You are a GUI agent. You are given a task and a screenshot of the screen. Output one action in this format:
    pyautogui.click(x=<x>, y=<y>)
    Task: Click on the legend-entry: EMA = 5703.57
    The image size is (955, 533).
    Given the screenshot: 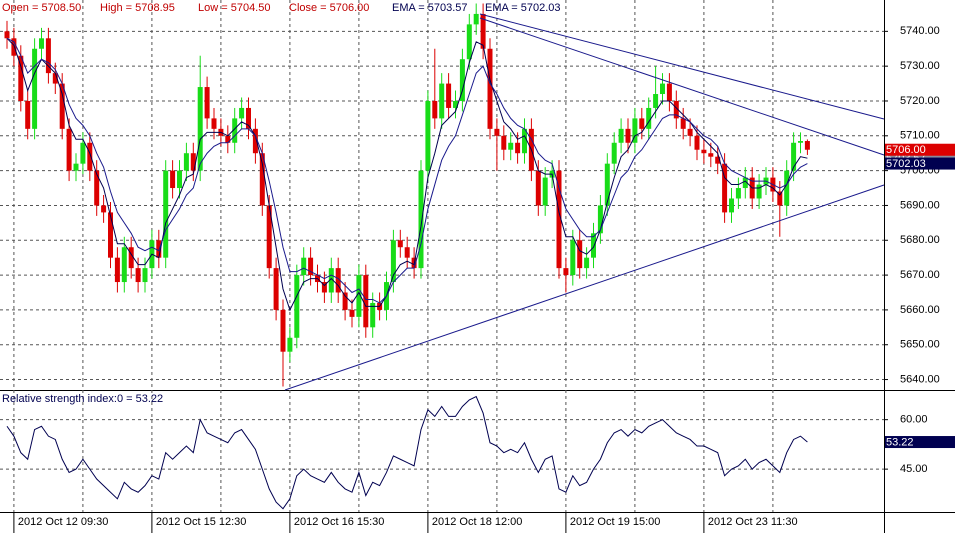 What is the action you would take?
    pyautogui.click(x=430, y=8)
    